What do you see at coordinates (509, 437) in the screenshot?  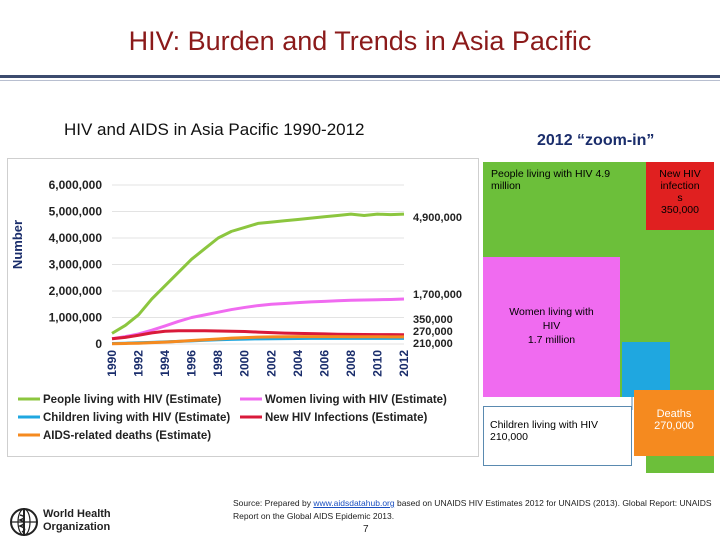 I see `treemap-children-line2: 210,000` at bounding box center [509, 437].